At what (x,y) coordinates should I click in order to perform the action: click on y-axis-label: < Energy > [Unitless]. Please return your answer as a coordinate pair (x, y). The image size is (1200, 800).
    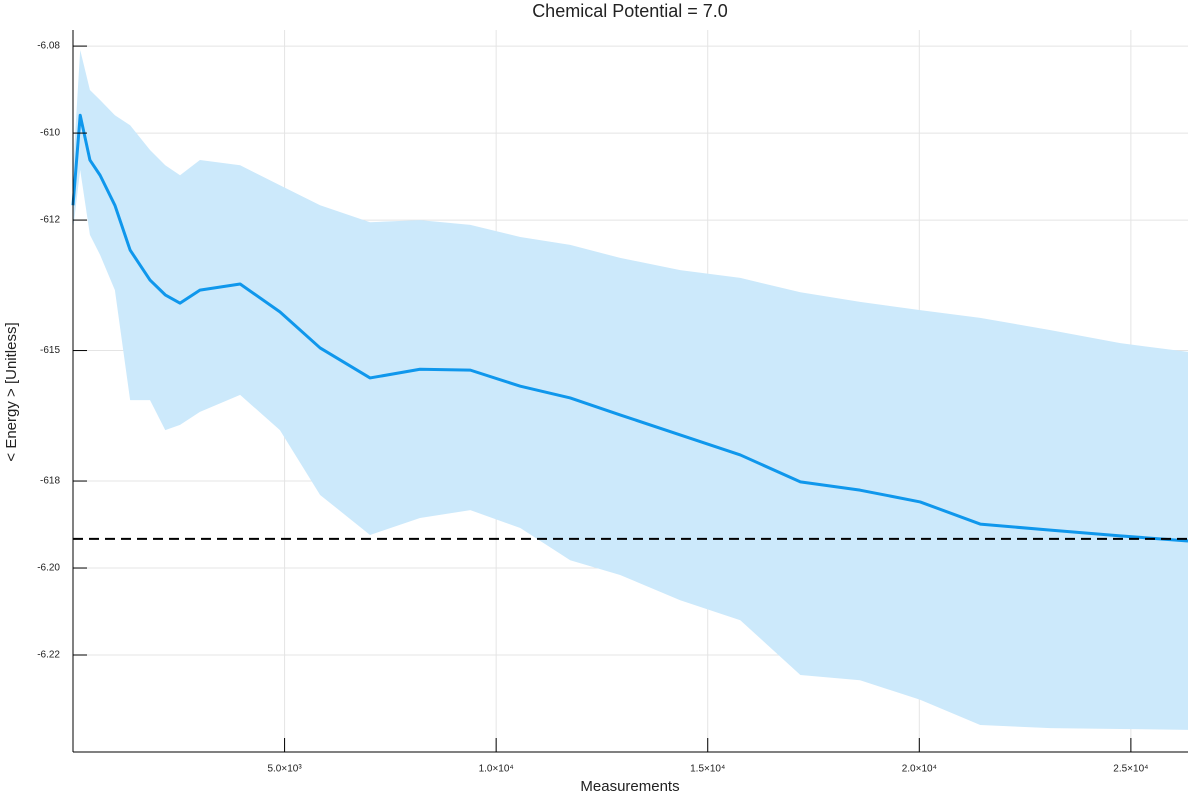
    Looking at the image, I should click on (11, 391).